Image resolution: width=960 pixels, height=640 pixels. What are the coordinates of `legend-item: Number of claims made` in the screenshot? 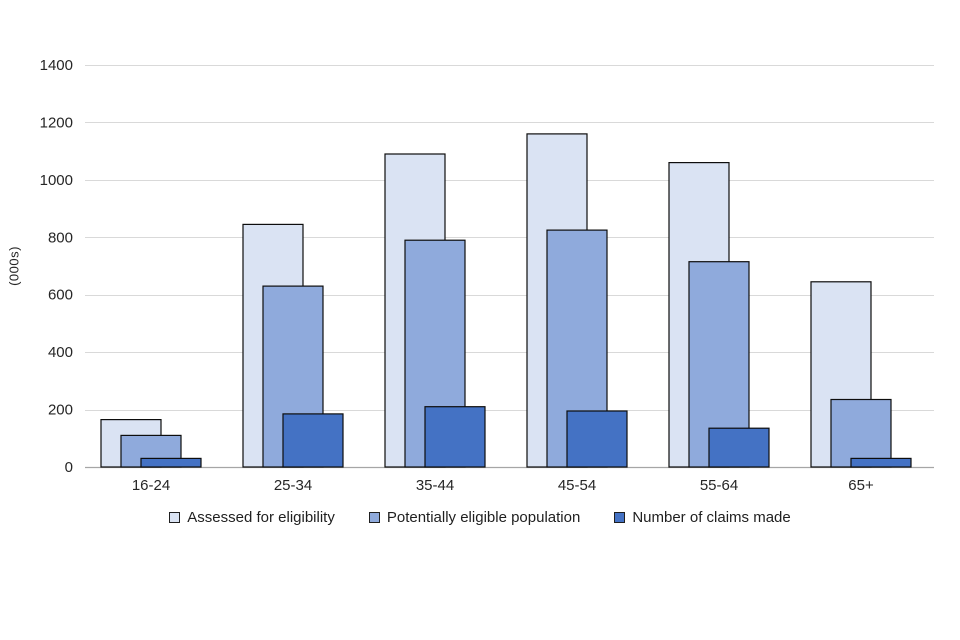 It's located at (702, 517).